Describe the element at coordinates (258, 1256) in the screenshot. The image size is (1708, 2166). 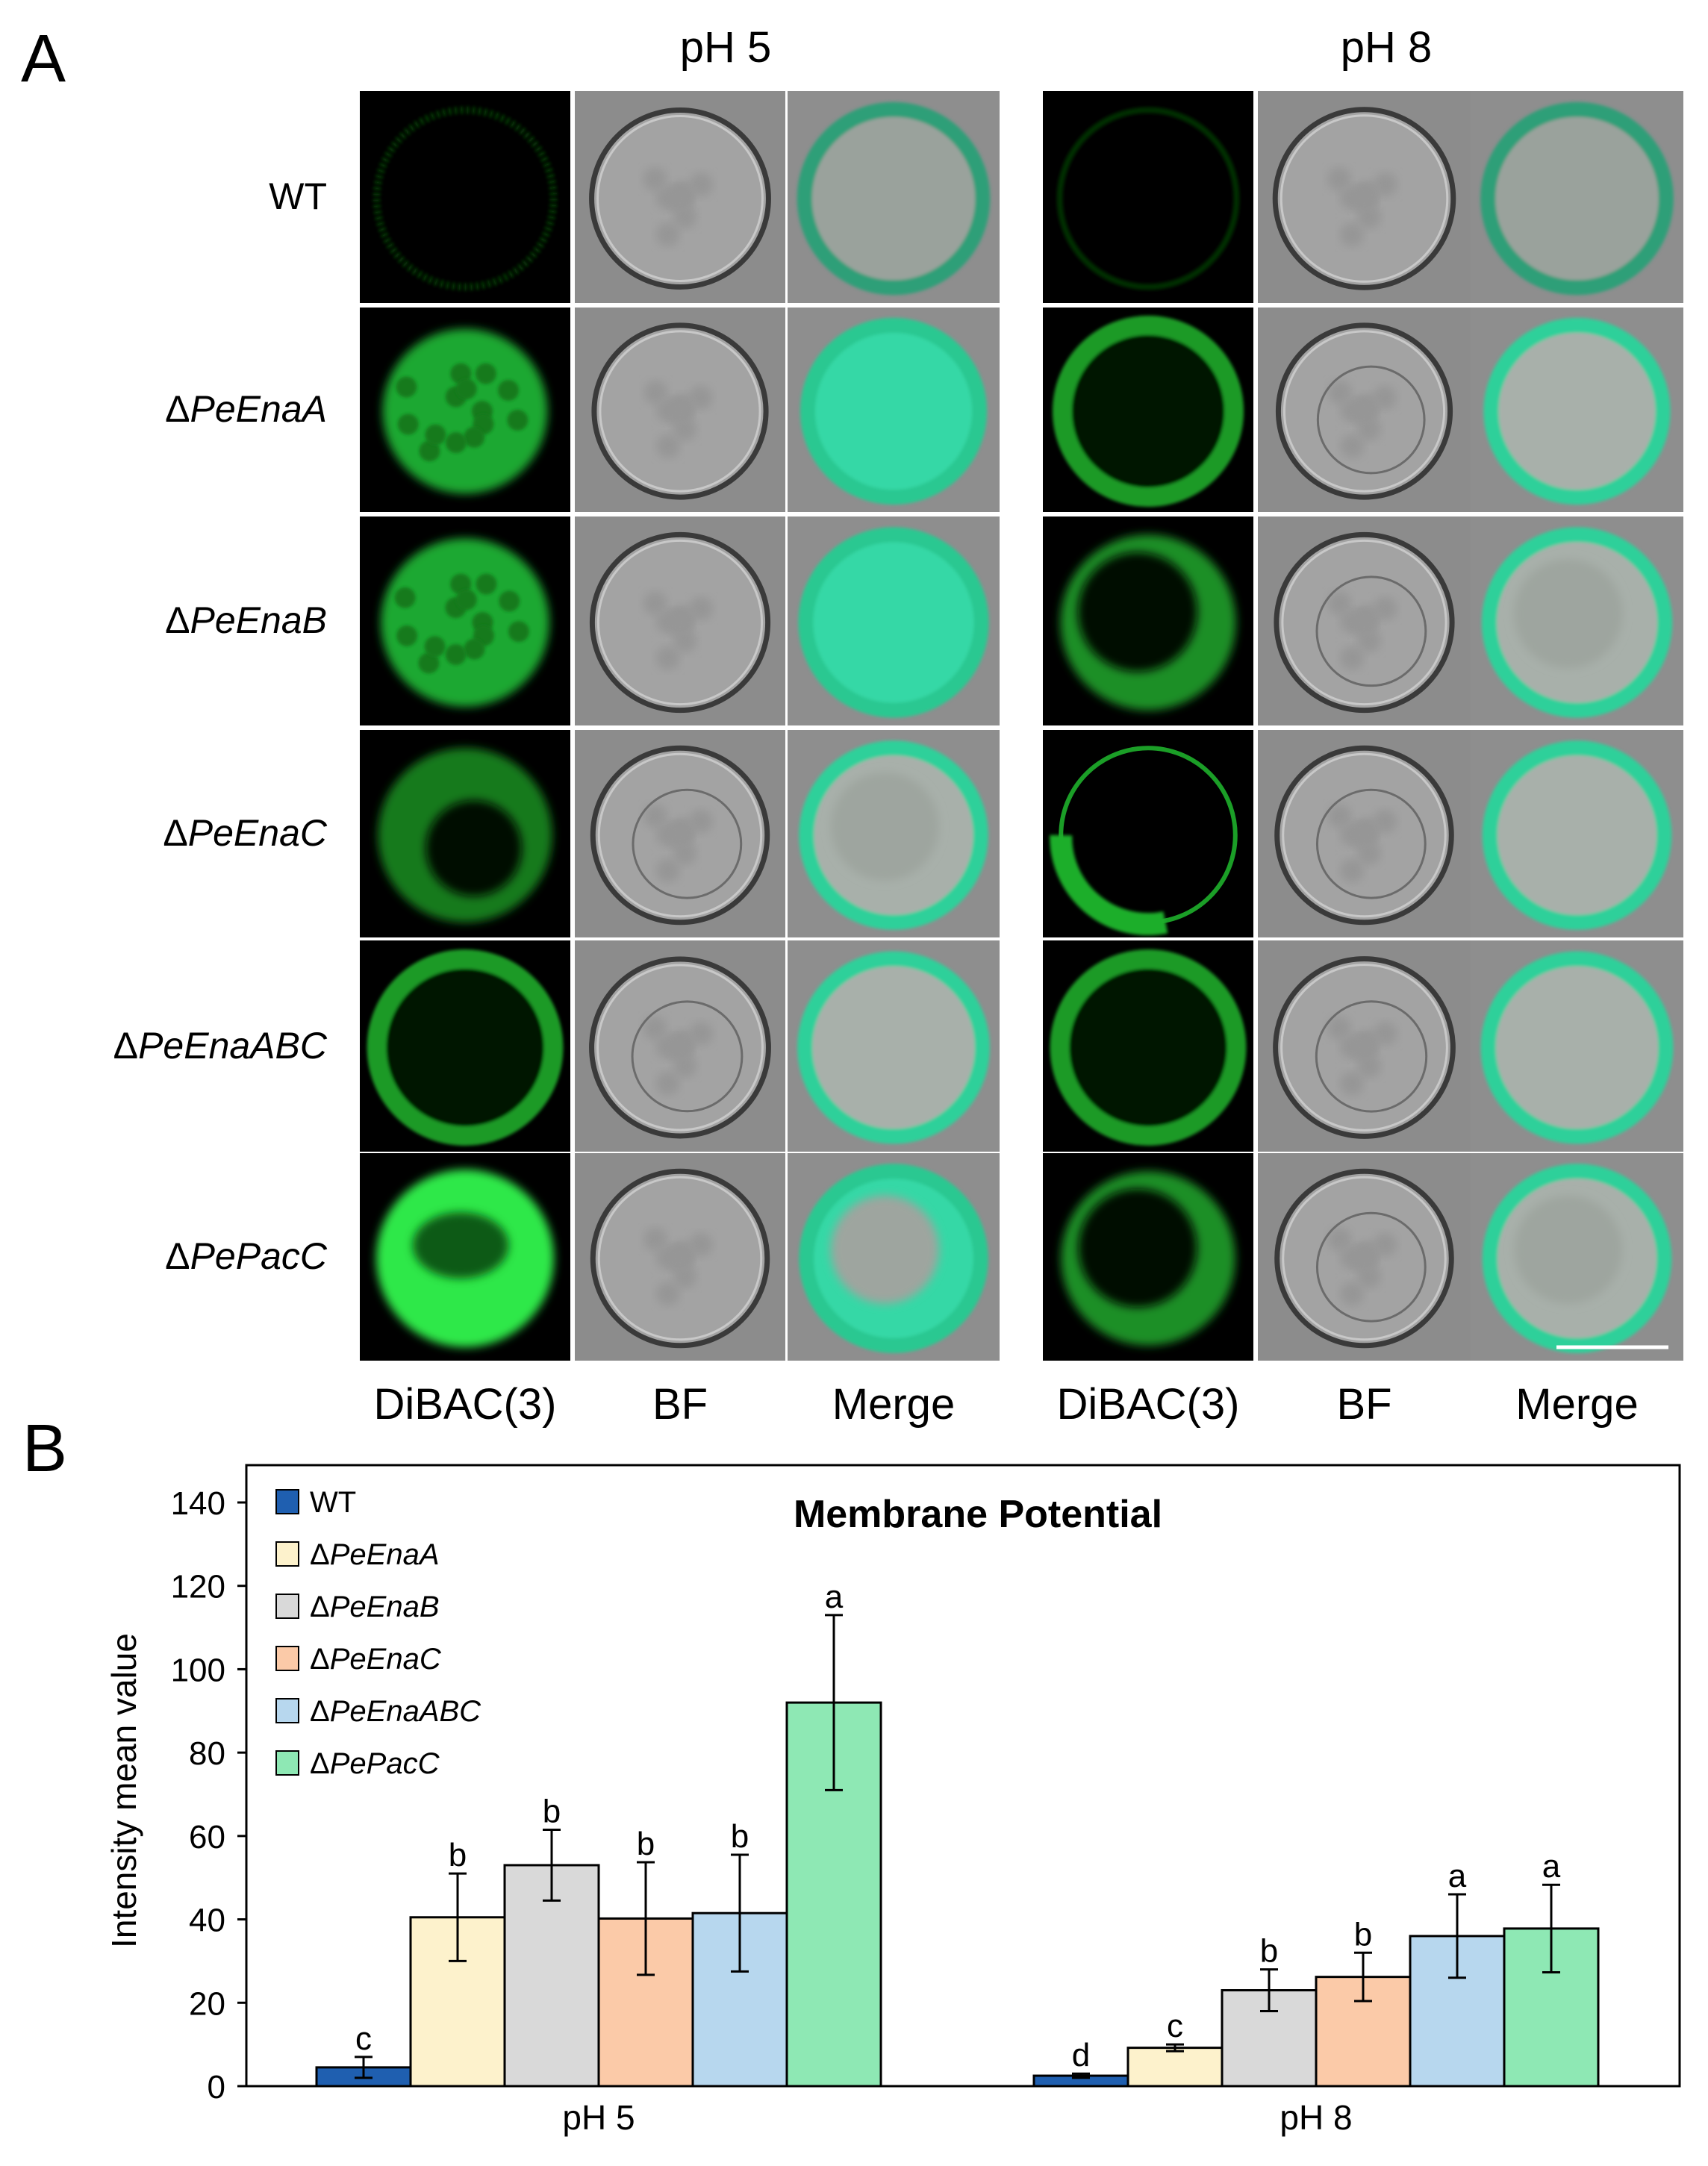
I see `gene-name: PePacC` at that location.